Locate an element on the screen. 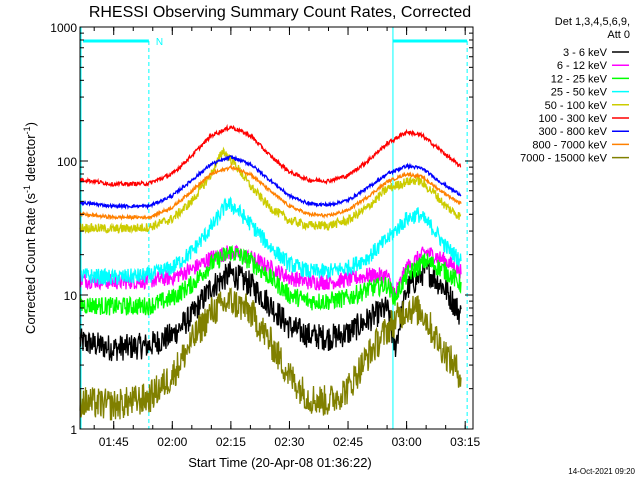 The image size is (640, 480). y-label-sup2: -1 is located at coordinates (27, 130).